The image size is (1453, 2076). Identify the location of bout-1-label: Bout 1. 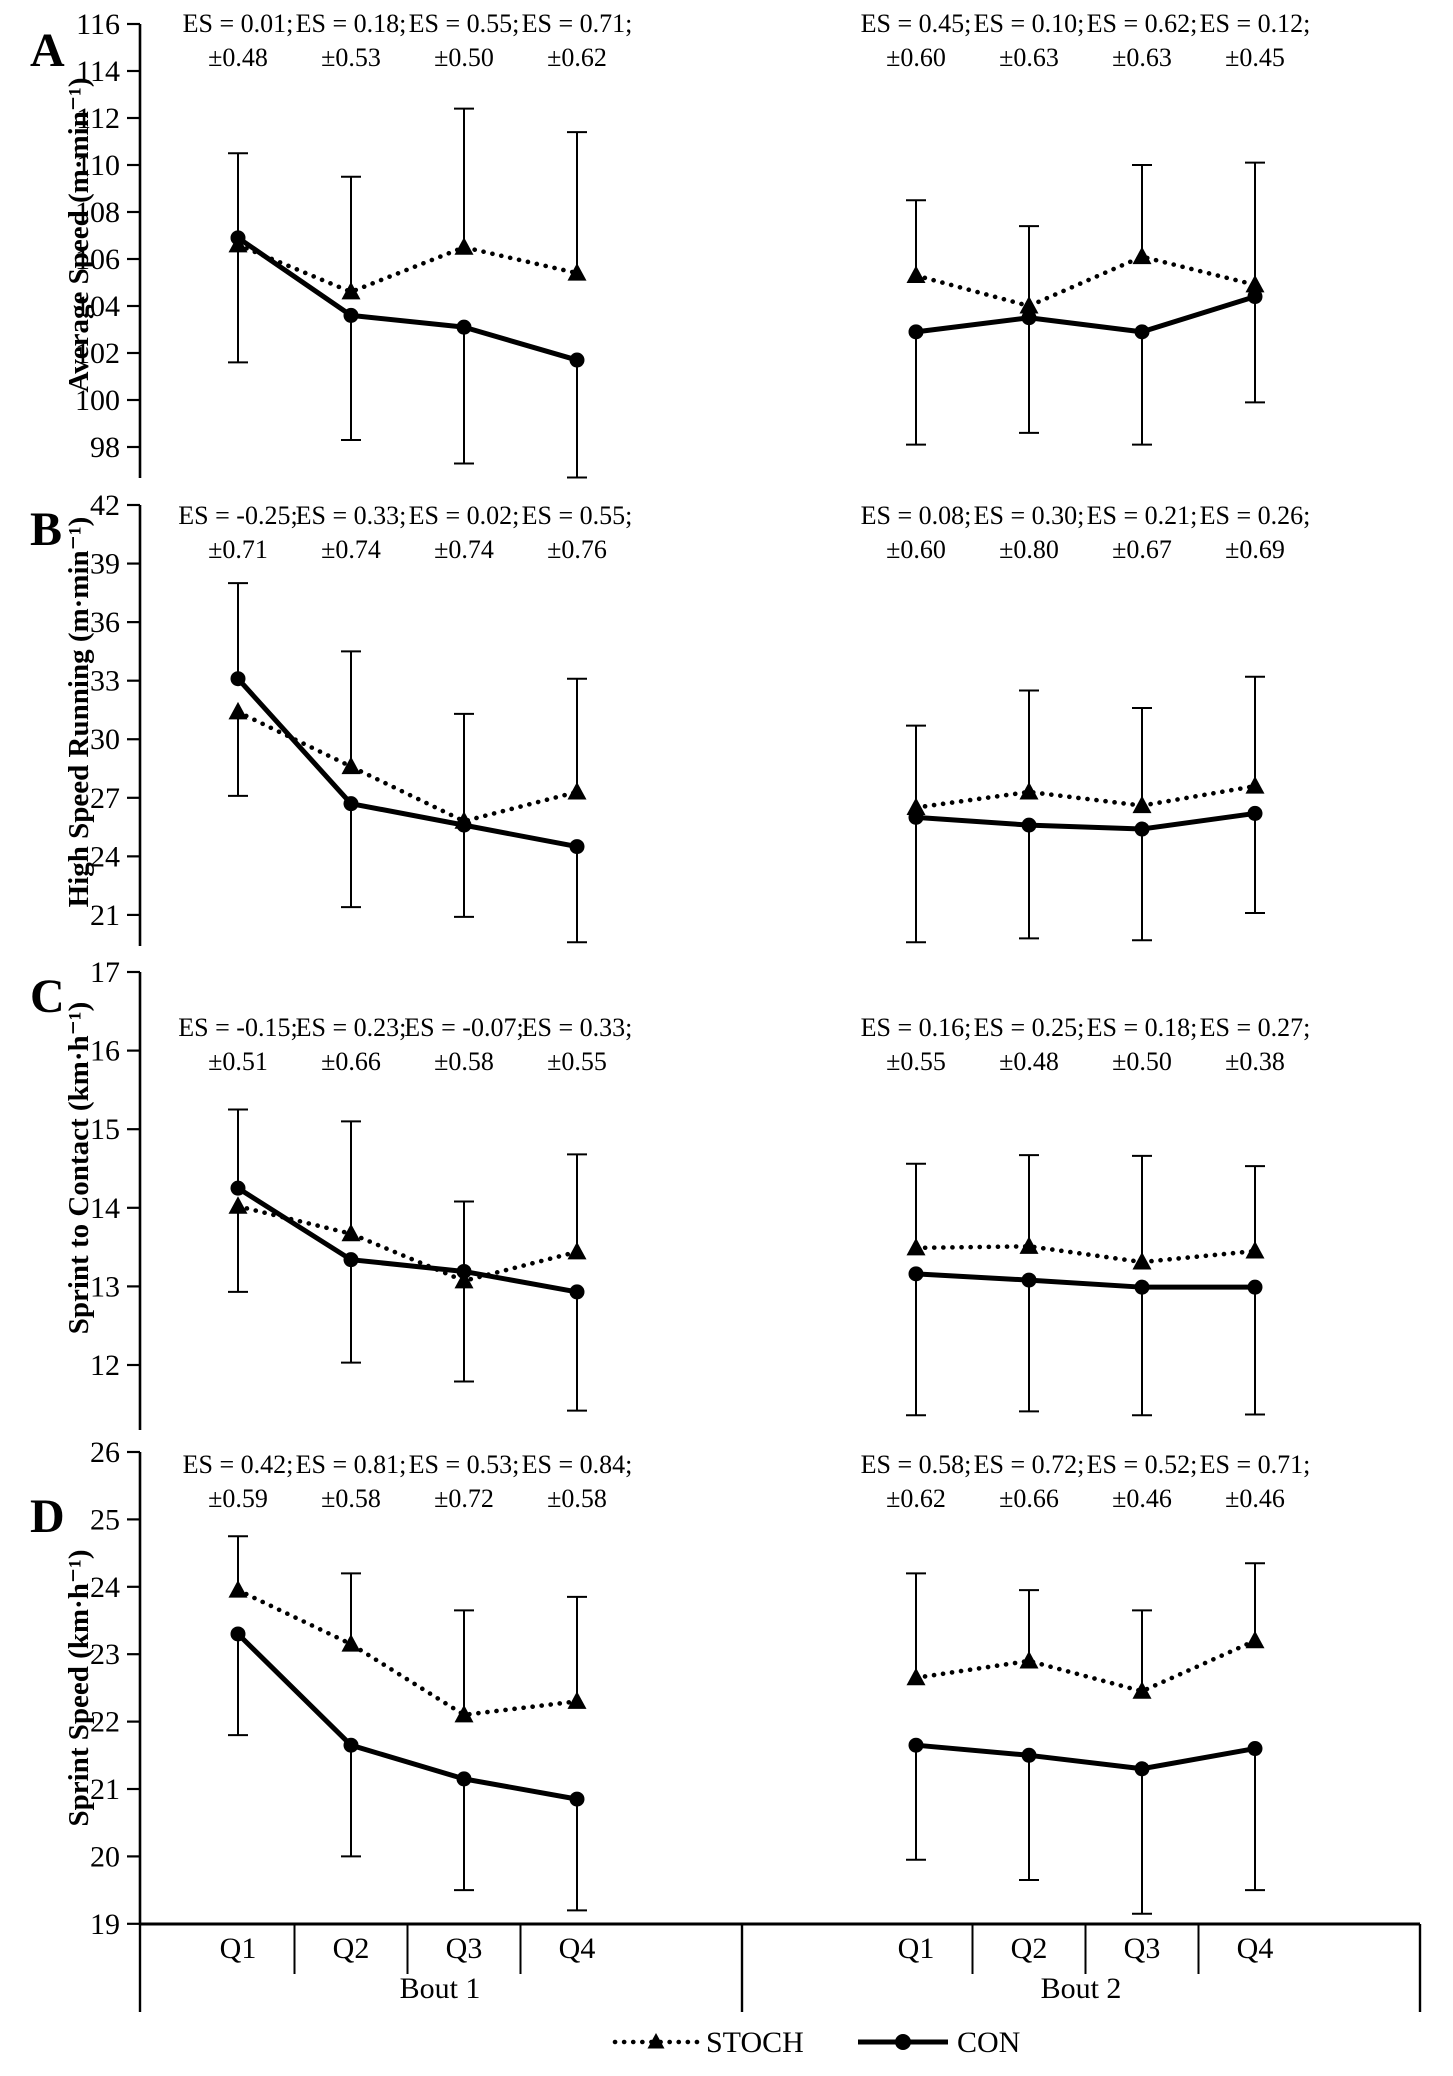
(440, 1988).